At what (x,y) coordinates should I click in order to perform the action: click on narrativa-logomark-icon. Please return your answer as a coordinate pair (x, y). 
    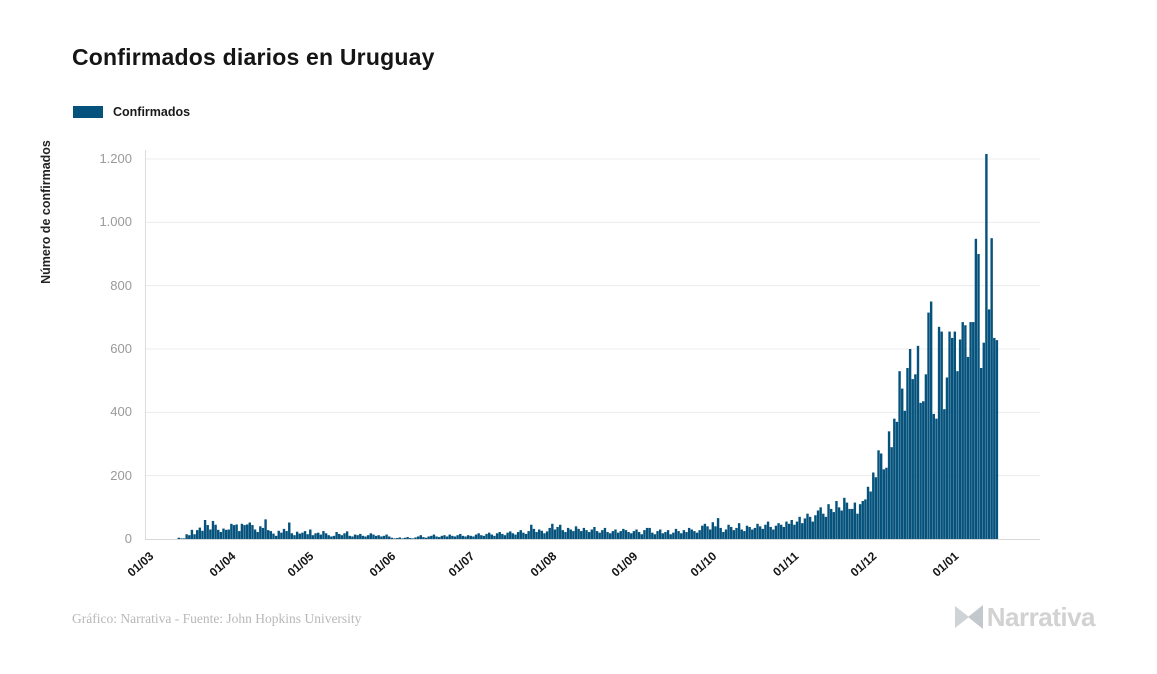
    Looking at the image, I should click on (968, 616).